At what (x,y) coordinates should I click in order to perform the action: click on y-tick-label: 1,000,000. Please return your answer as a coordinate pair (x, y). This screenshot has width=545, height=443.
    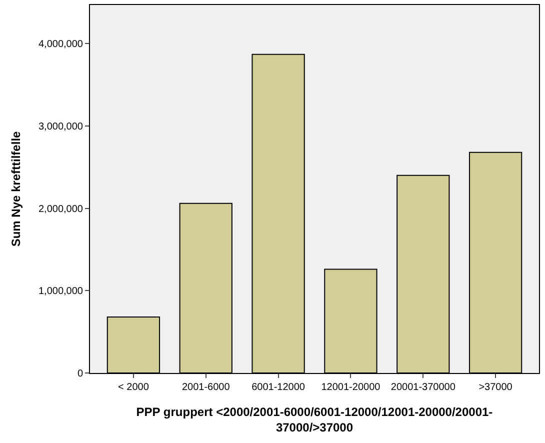
    Looking at the image, I should click on (61, 292).